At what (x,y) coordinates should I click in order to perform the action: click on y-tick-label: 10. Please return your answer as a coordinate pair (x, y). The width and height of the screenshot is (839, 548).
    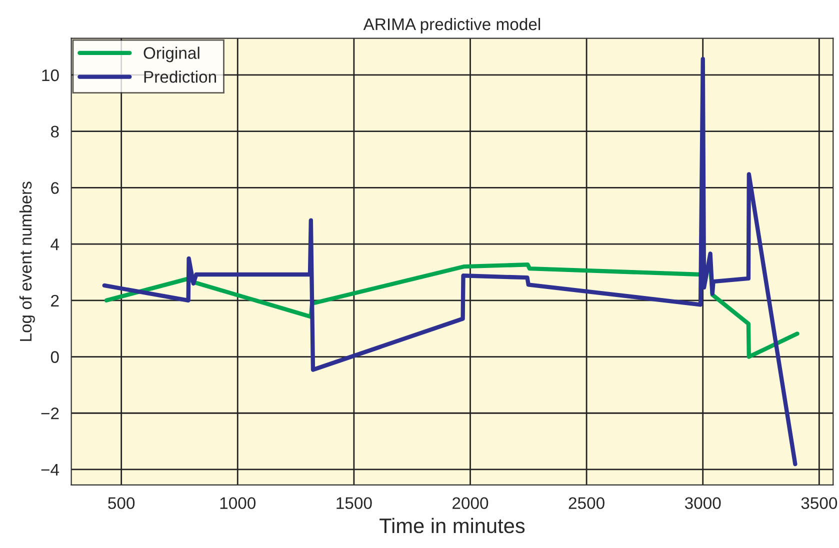
    Looking at the image, I should click on (50, 75).